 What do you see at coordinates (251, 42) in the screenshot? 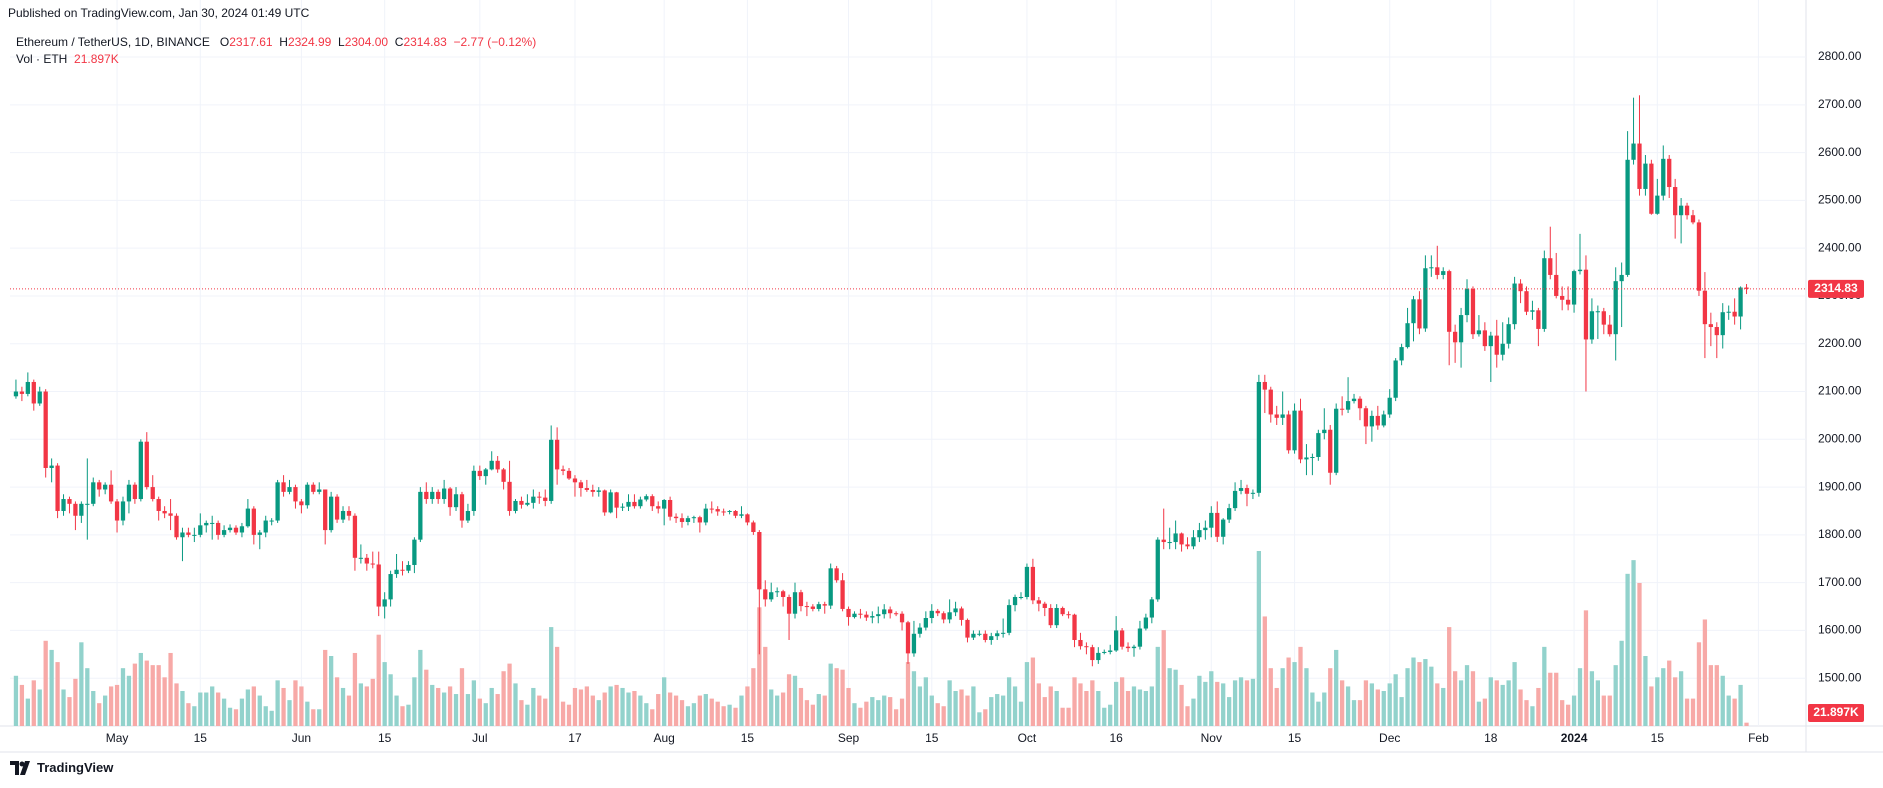
I see `ohlc-value: 2317.61` at bounding box center [251, 42].